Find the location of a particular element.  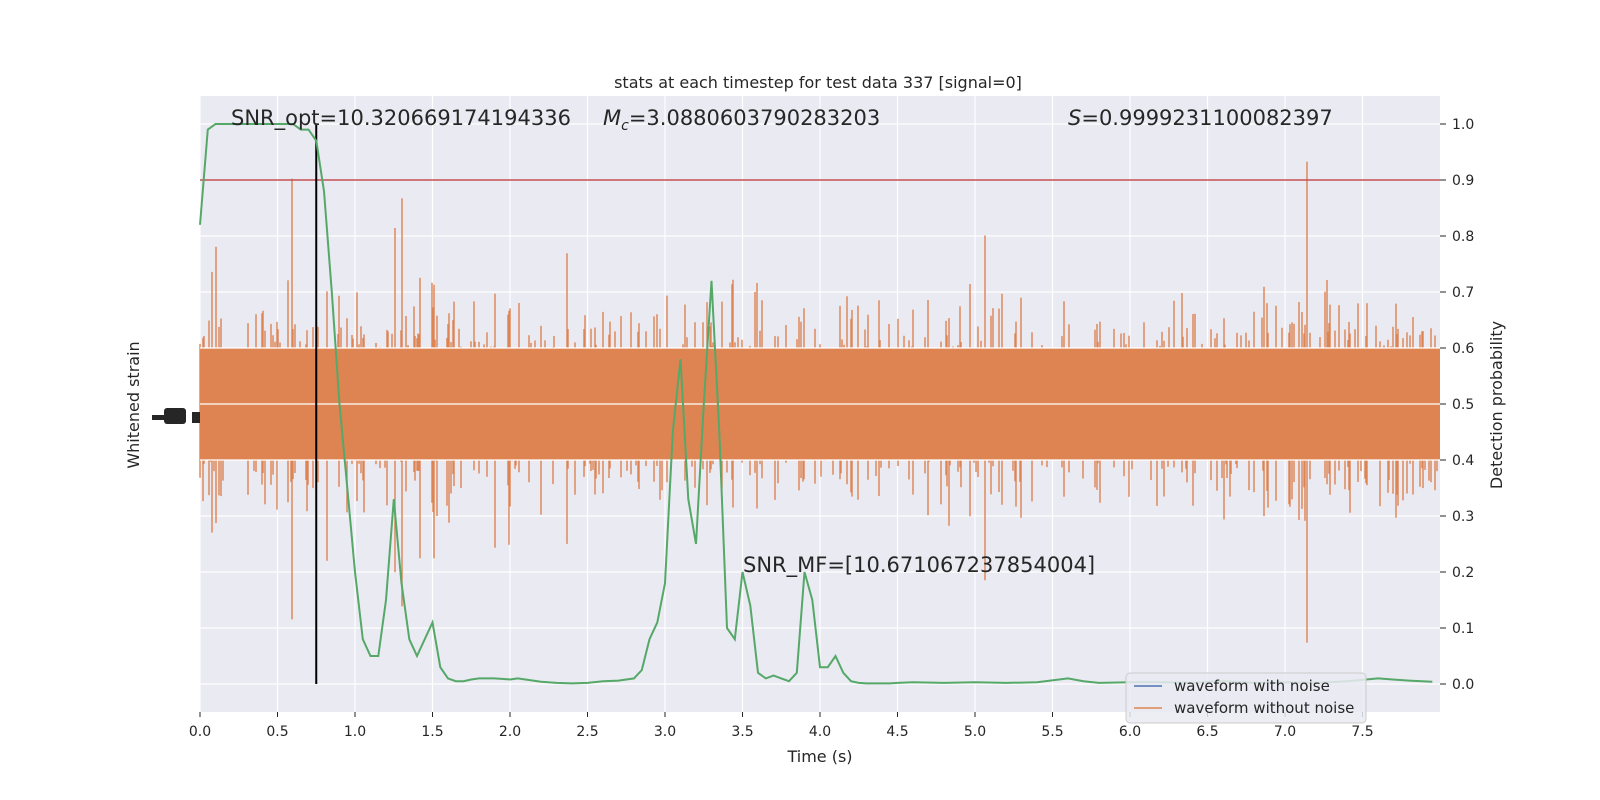

y-tick-label: 0.9 is located at coordinates (1463, 181).